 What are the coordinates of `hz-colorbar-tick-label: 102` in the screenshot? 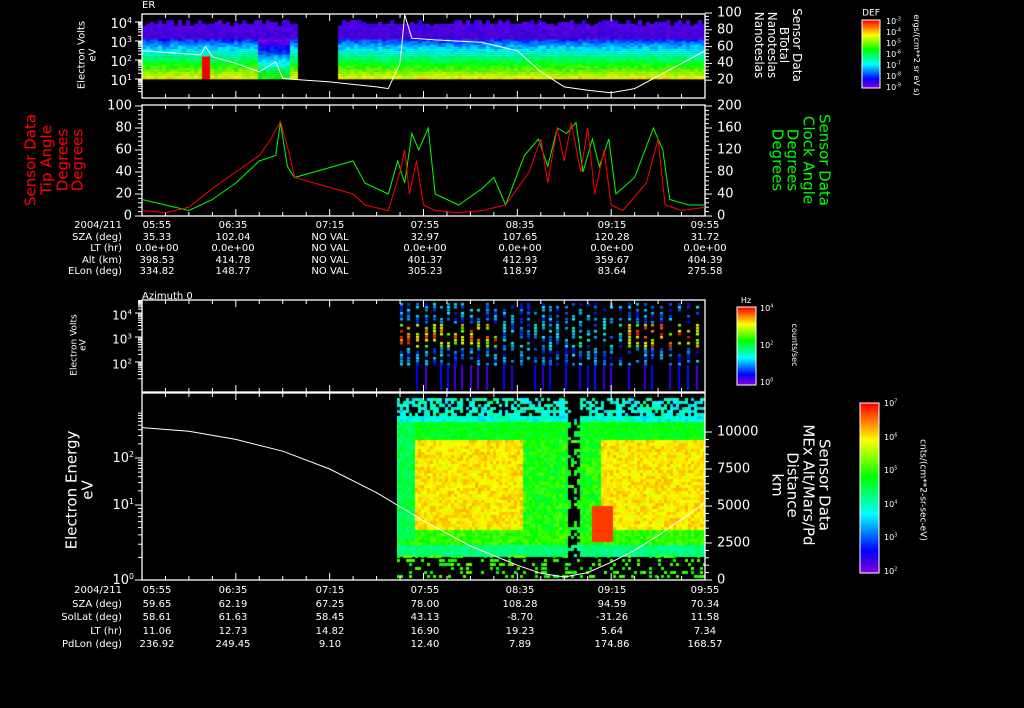 It's located at (767, 345).